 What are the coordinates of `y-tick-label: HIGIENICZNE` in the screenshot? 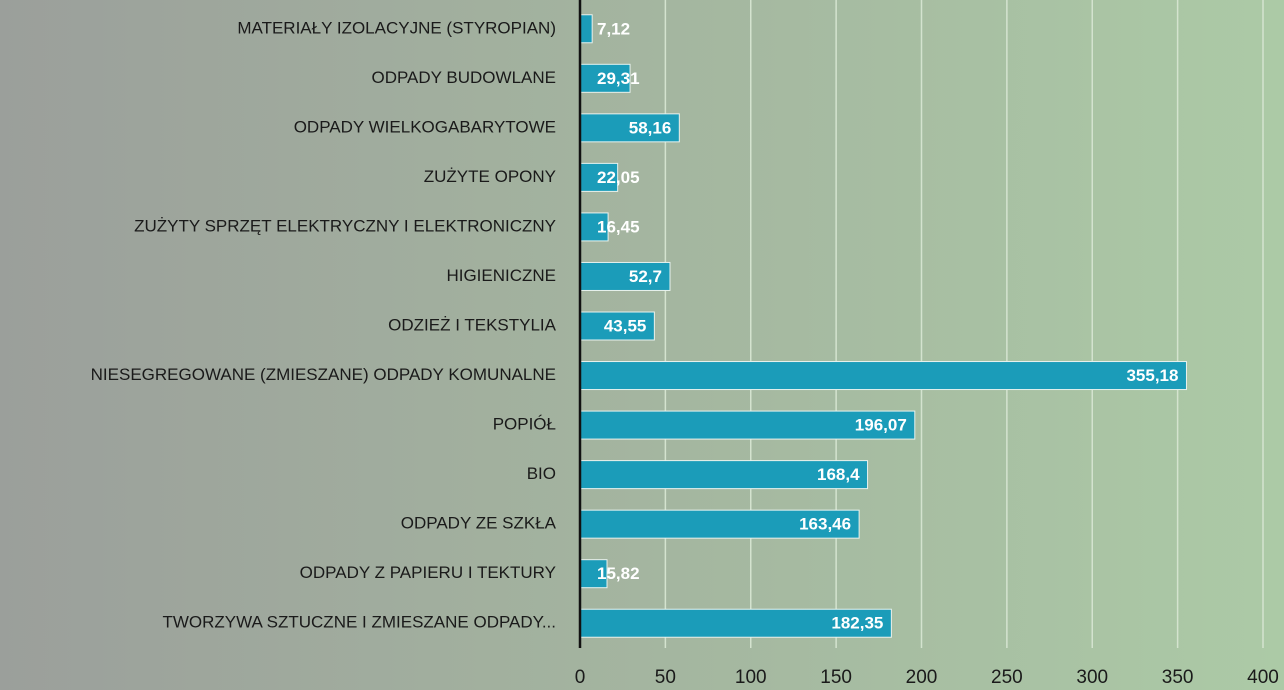 It's located at (501, 275).